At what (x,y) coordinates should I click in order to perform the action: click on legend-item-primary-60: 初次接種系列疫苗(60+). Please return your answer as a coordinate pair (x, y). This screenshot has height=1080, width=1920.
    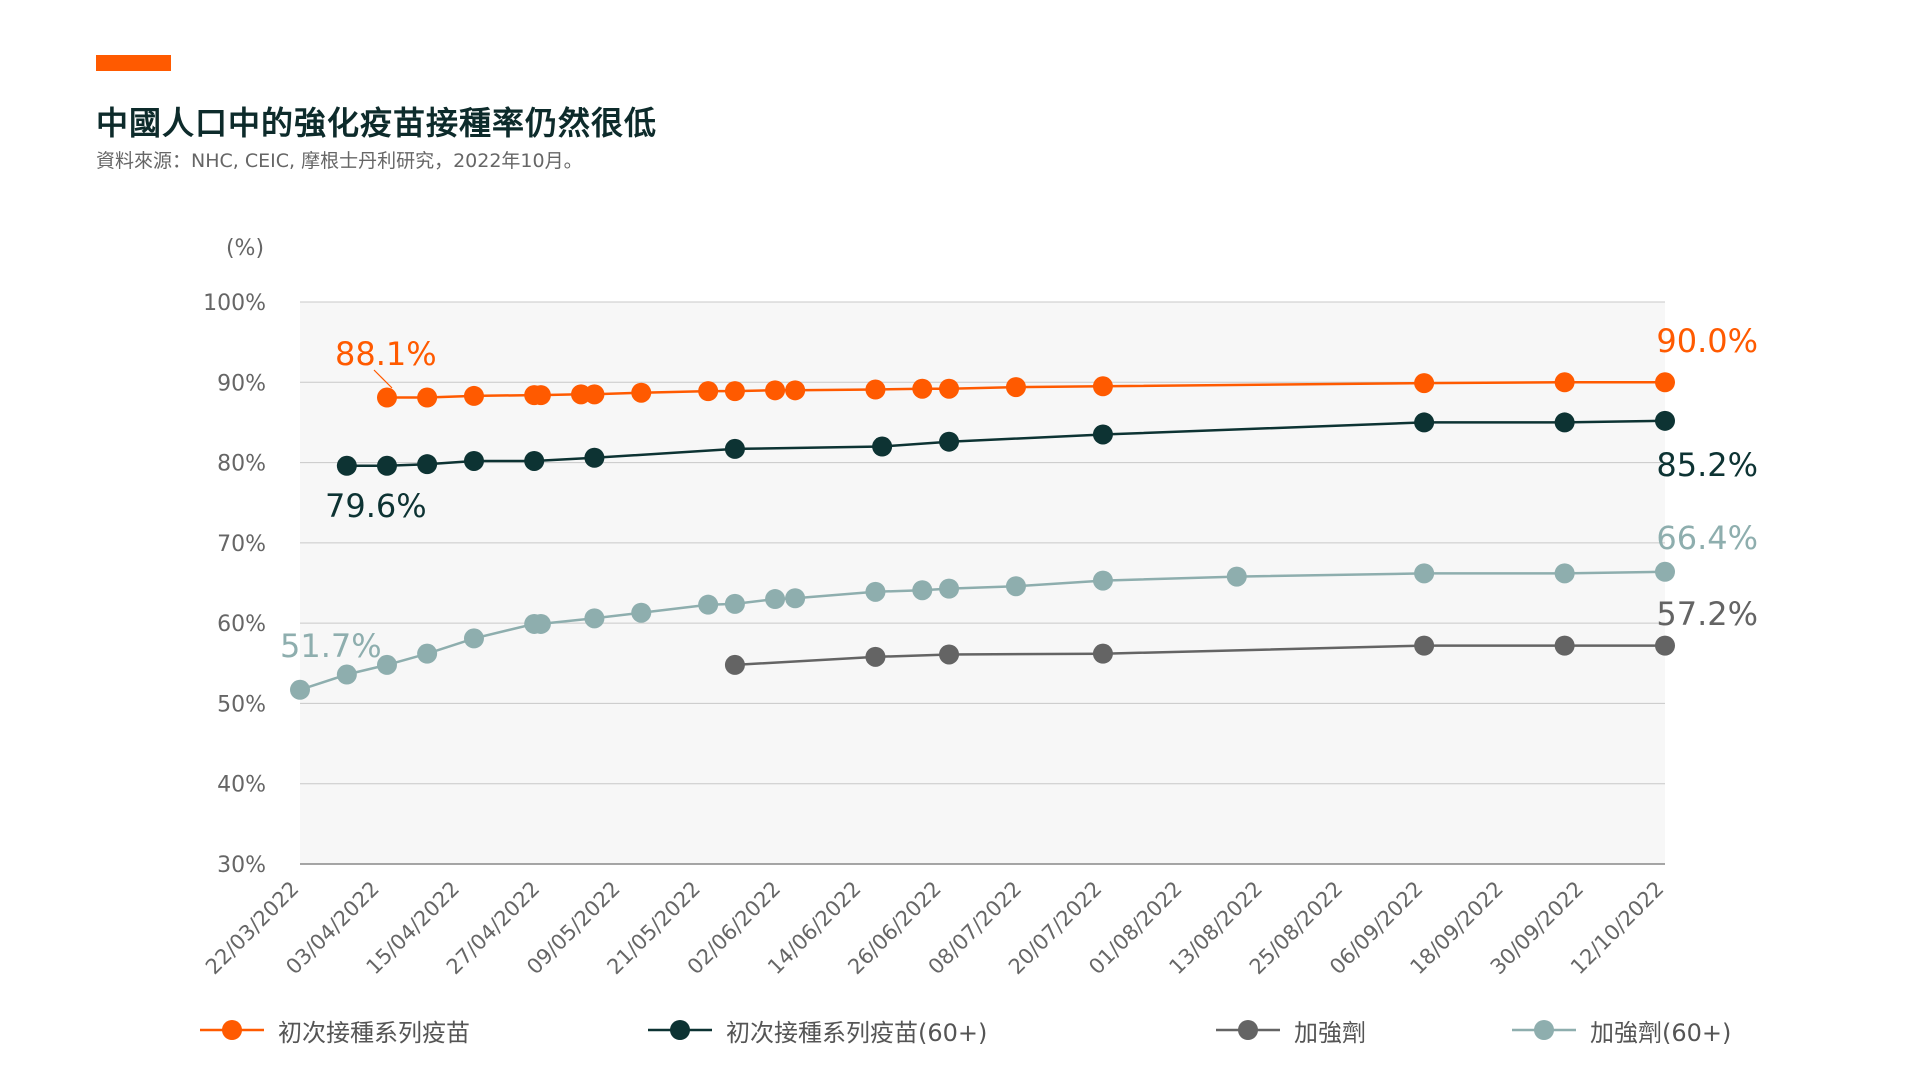
    Looking at the image, I should click on (817, 1030).